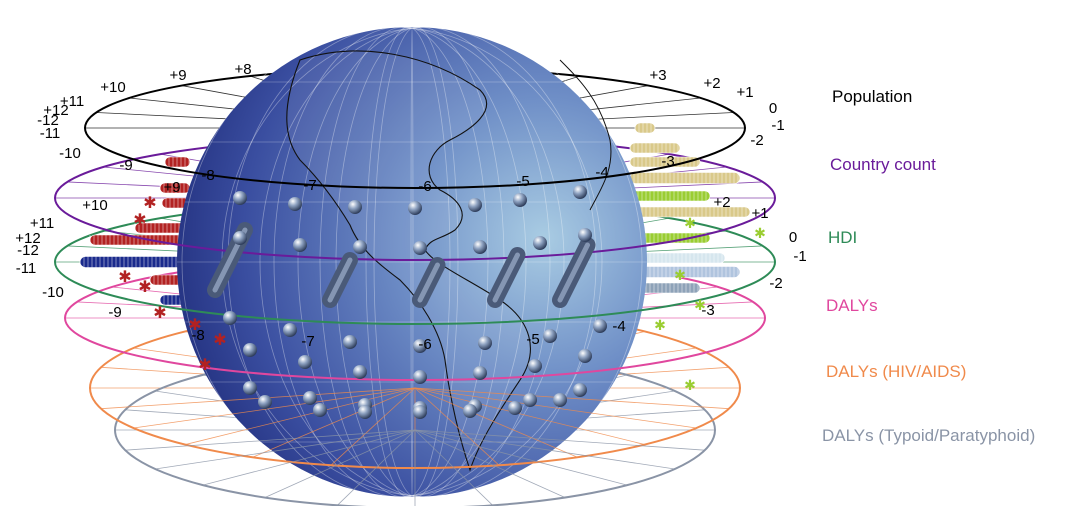 This screenshot has height=506, width=1079. Describe the element at coordinates (711, 83) in the screenshot. I see `ring-tick-label: +2` at that location.